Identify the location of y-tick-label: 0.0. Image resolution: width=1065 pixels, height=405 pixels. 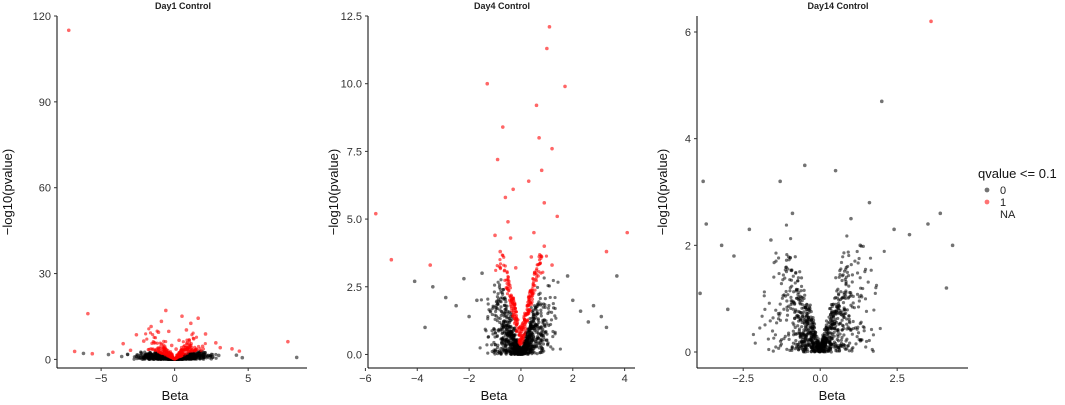
(354, 355).